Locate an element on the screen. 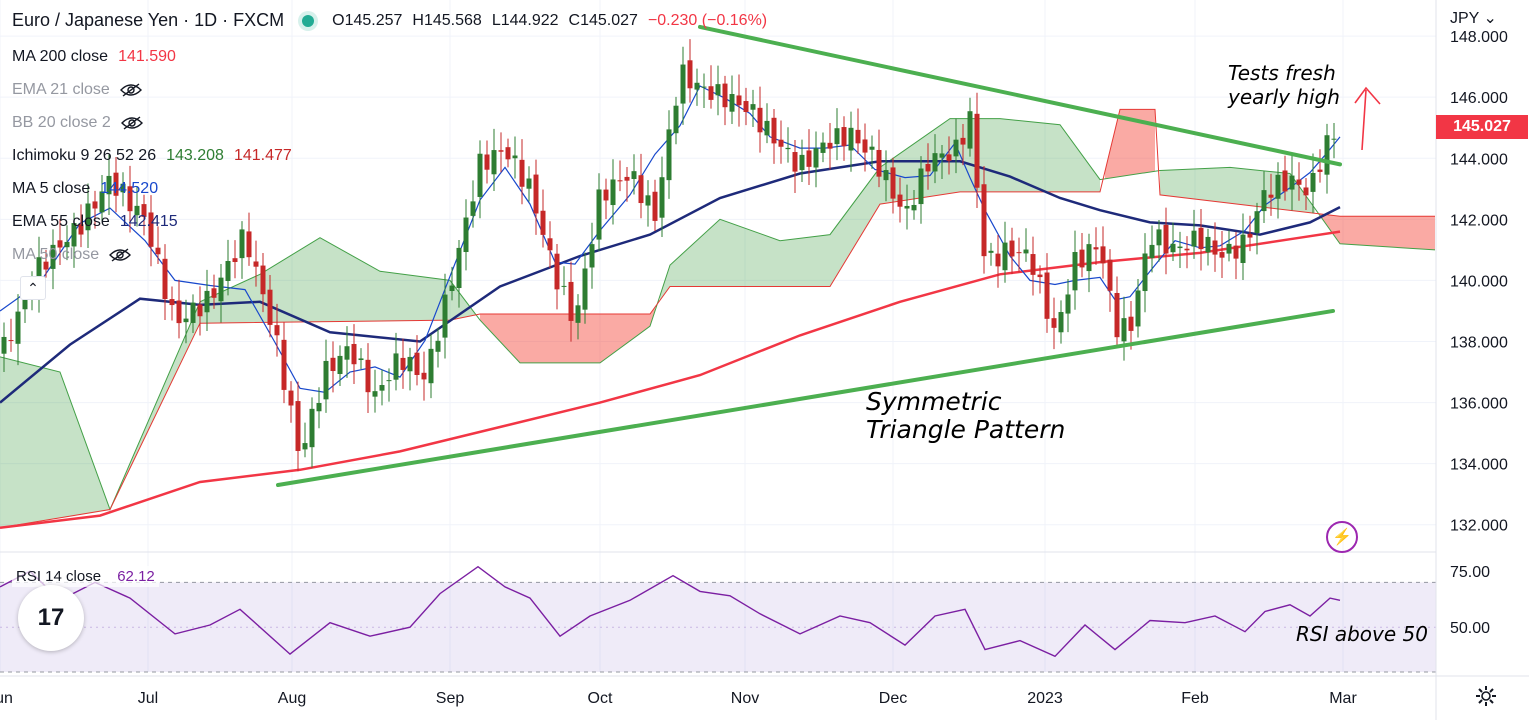 The height and width of the screenshot is (720, 1529). legend-ma5: MA 5 close 144.520 is located at coordinates (152, 188).